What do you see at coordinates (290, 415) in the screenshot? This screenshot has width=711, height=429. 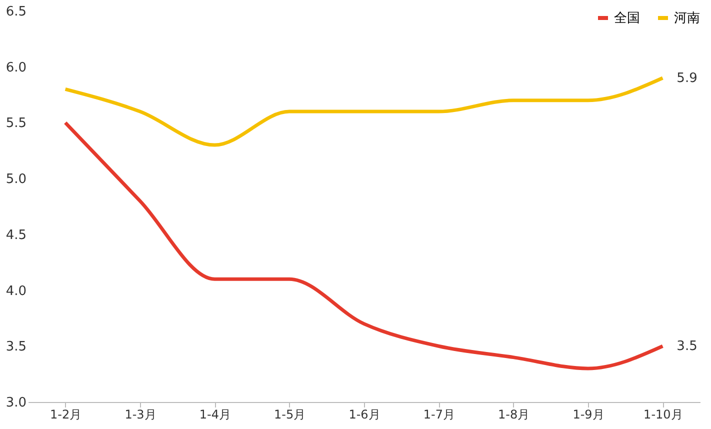 I see `x-tick-label: 1-5月` at bounding box center [290, 415].